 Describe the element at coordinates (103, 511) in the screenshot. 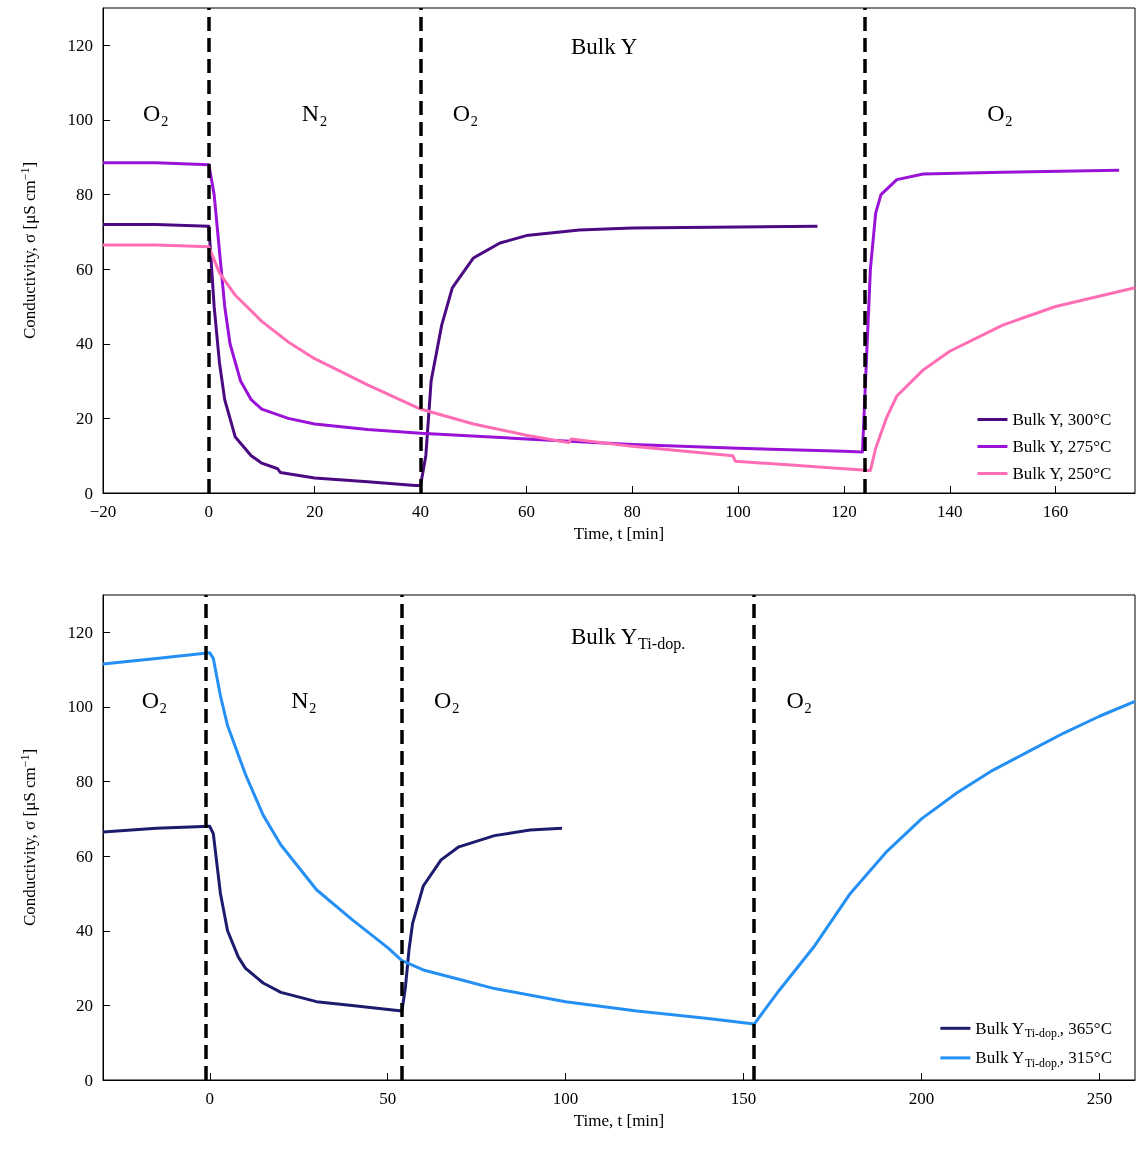

I see `x-tick-label: −20` at that location.